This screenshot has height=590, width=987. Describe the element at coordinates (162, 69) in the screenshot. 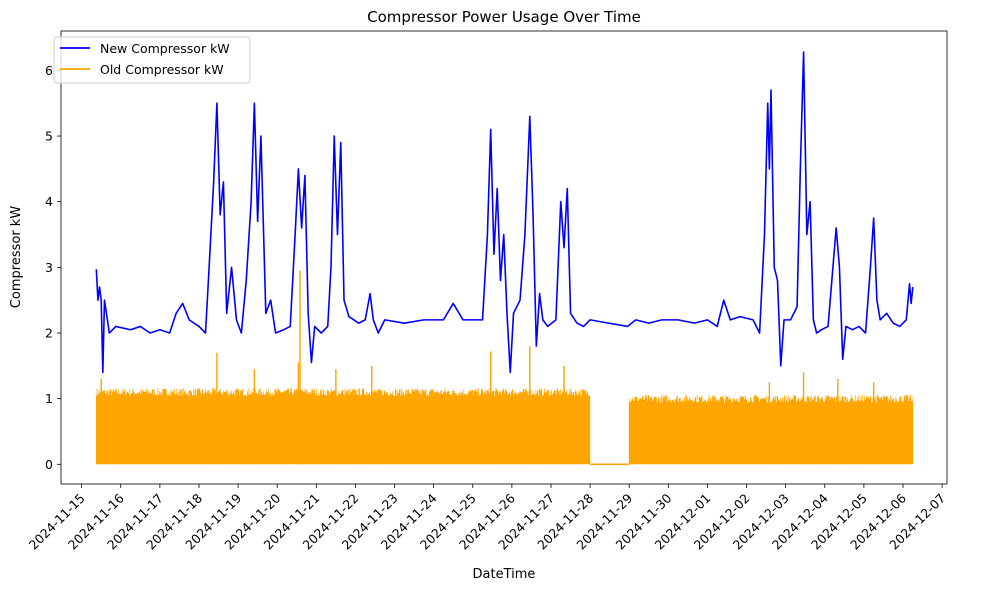

I see `legend-label-old: Old Compressor kW` at that location.